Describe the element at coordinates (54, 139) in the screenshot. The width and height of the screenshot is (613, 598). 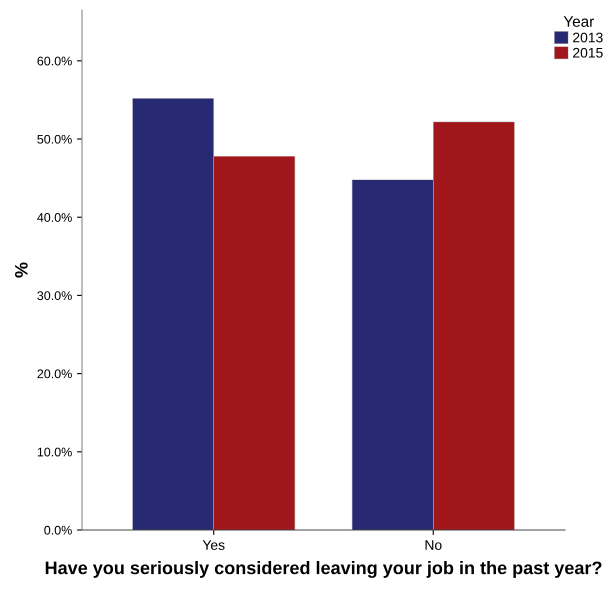
I see `y-tick-label: 50.0%` at that location.